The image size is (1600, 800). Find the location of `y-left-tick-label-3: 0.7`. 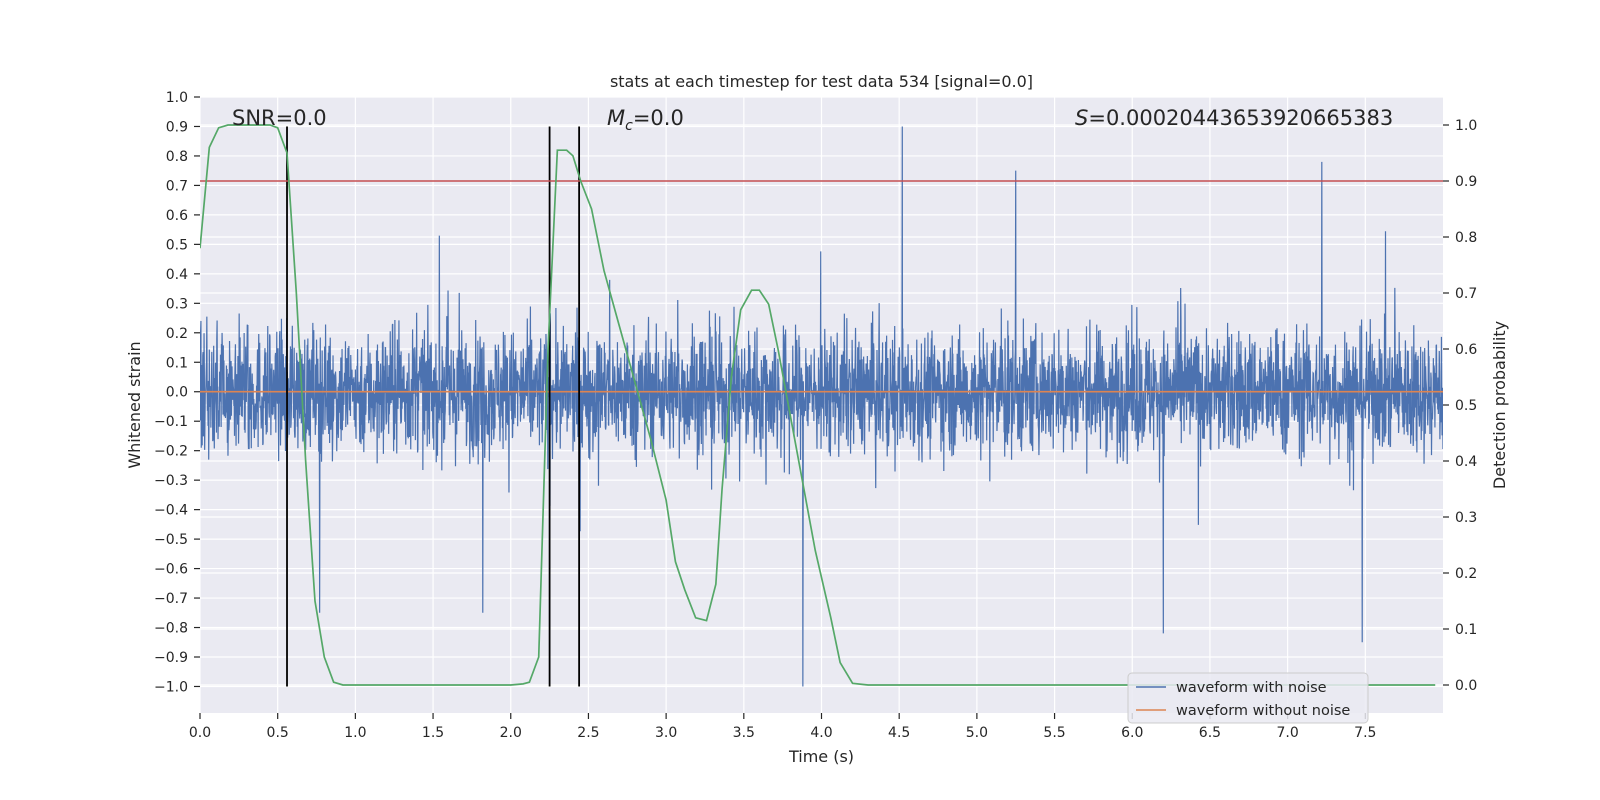

y-left-tick-label-3: 0.7 is located at coordinates (177, 186).